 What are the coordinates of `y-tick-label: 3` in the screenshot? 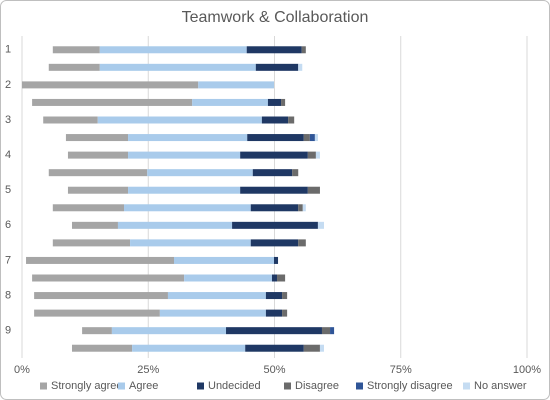 It's located at (8, 120).